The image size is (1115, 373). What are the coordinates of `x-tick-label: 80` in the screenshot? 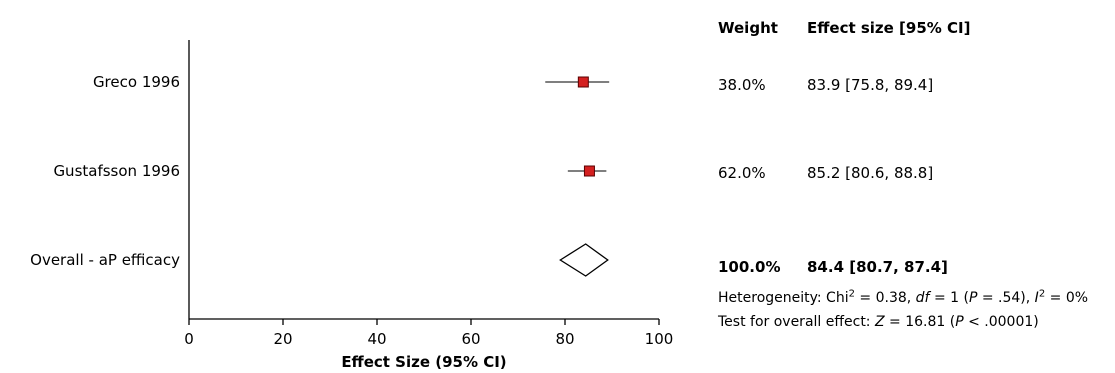 It's located at (564, 339).